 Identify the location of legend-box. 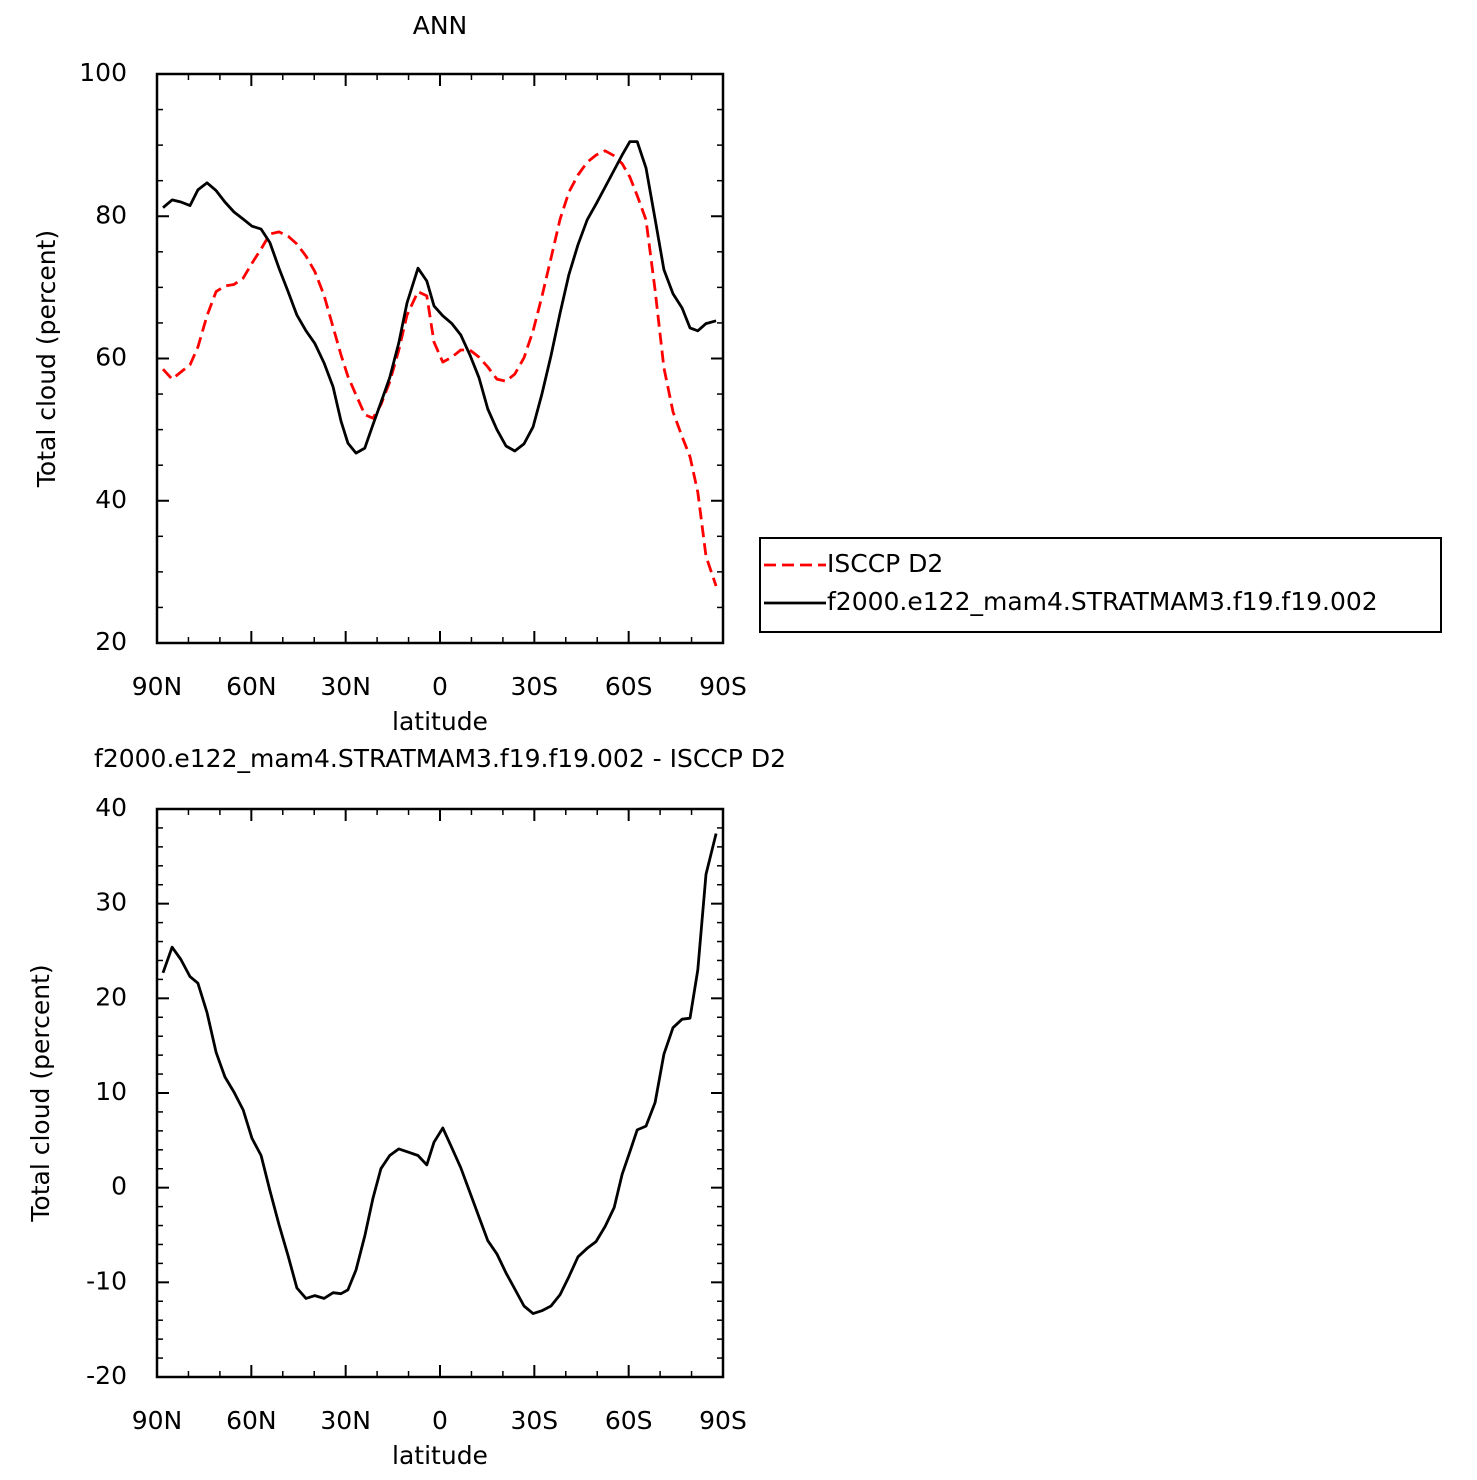
(1100, 585).